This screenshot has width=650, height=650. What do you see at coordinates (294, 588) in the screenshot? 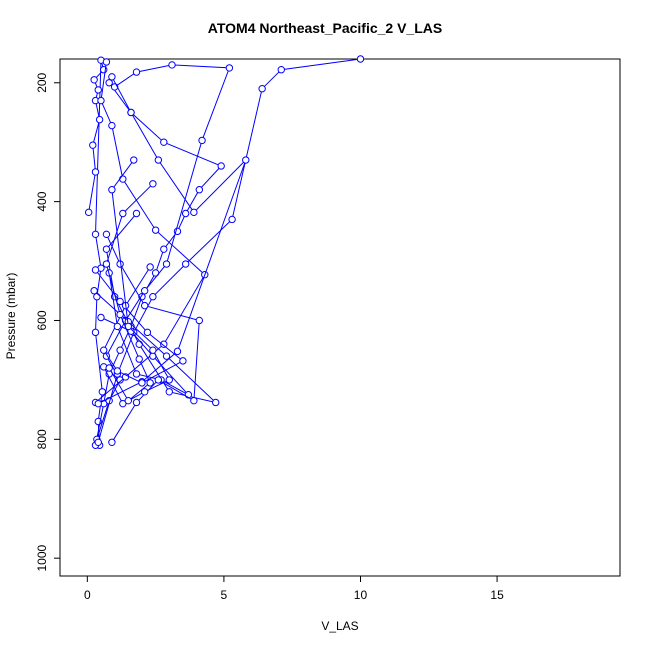
I see `x-axis: 0 5 10 15` at bounding box center [294, 588].